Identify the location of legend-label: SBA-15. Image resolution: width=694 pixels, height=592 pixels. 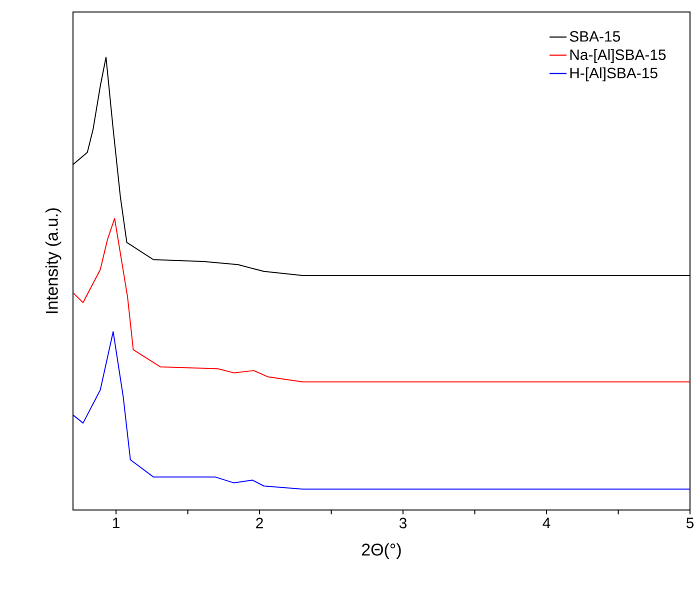
(595, 36).